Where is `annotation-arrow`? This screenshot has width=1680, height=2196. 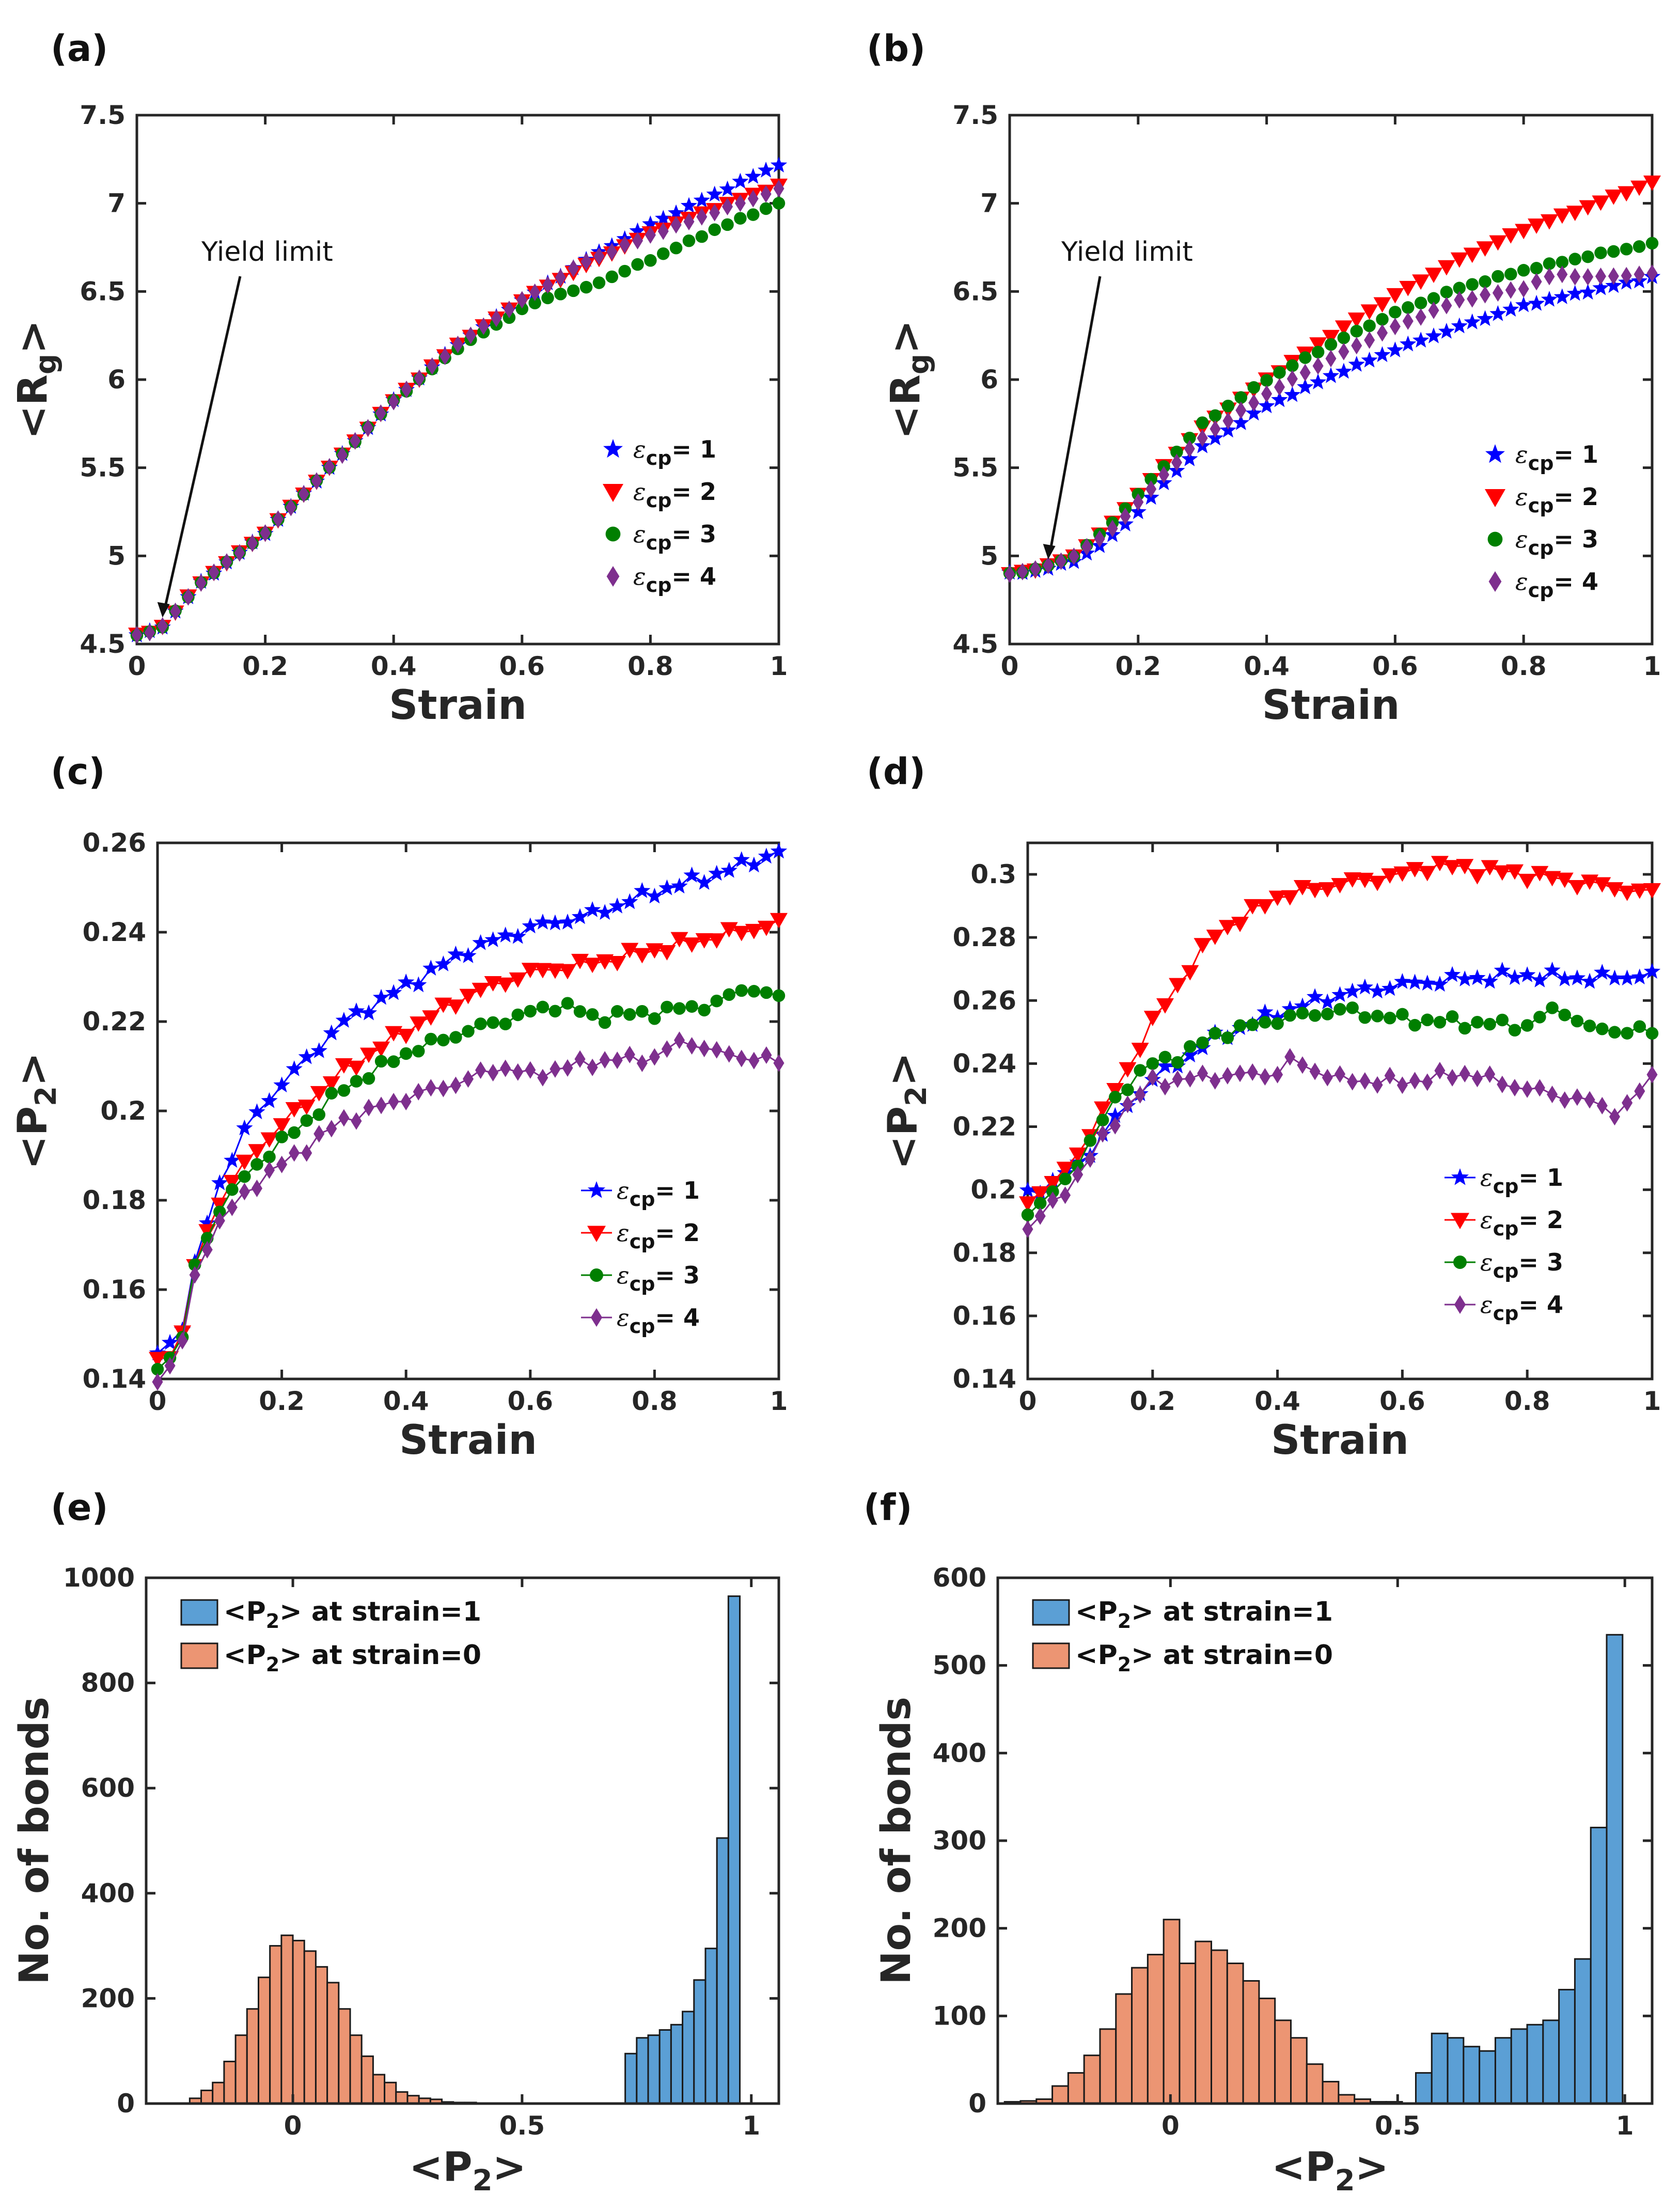 annotation-arrow is located at coordinates (202, 443).